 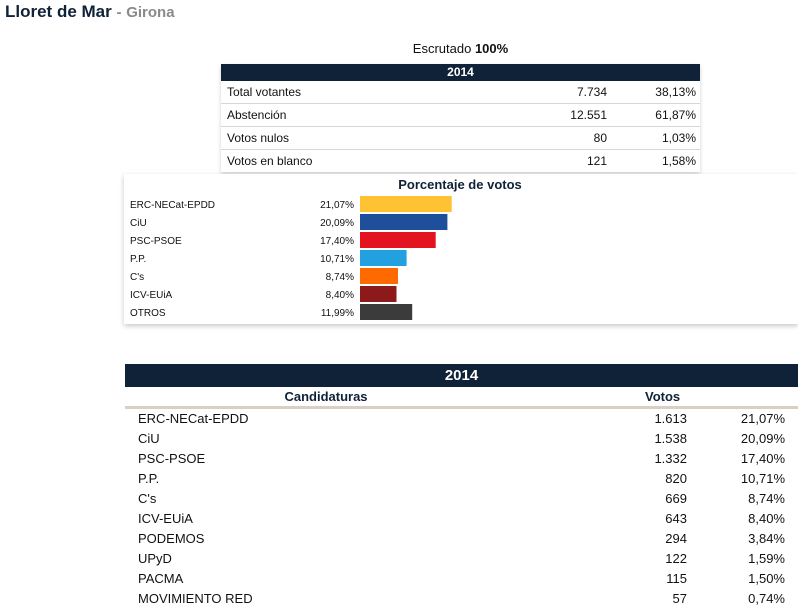 What do you see at coordinates (676, 538) in the screenshot?
I see `candidate-votes: 294` at bounding box center [676, 538].